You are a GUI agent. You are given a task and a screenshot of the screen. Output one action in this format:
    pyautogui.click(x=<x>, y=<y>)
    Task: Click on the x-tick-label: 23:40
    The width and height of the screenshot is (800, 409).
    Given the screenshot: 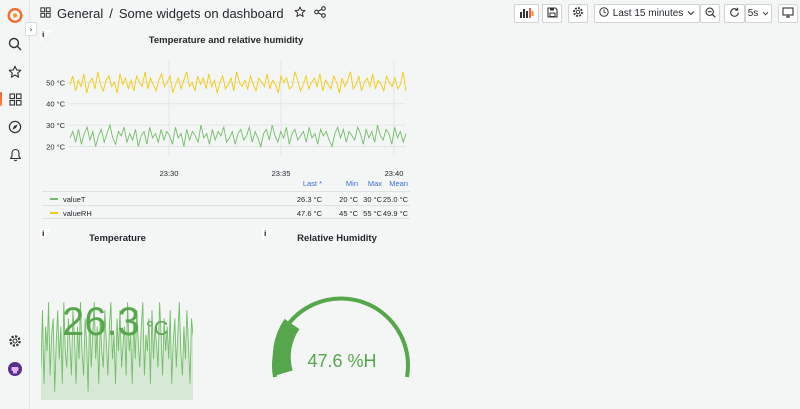 What is the action you would take?
    pyautogui.click(x=394, y=173)
    